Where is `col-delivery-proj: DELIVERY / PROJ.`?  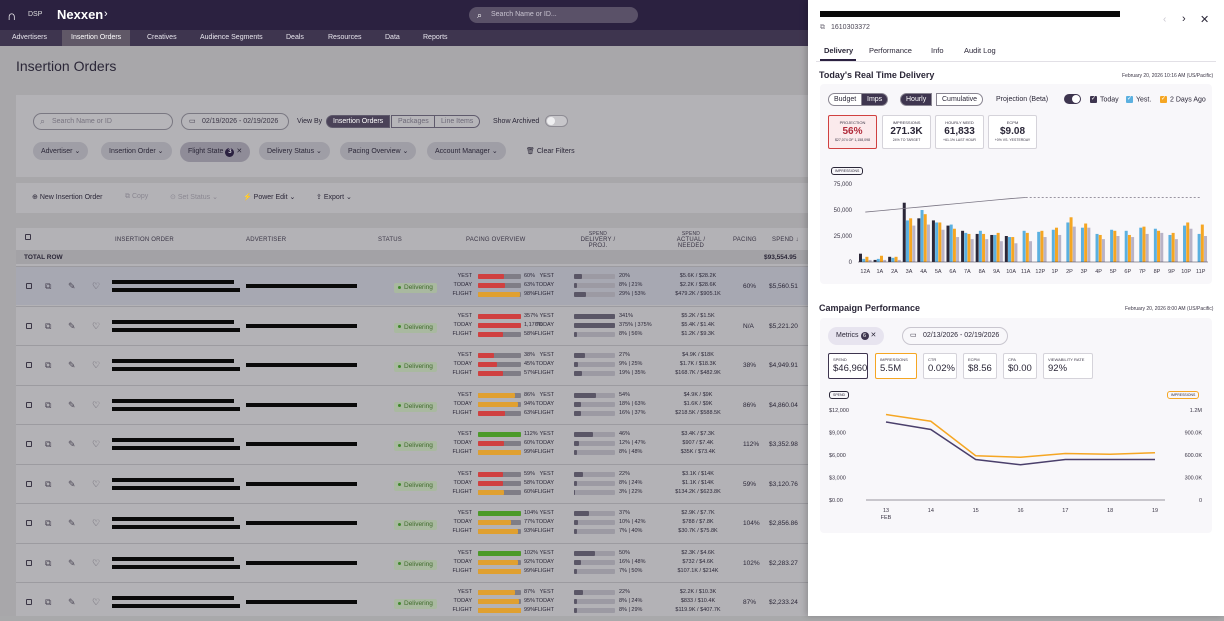 col-delivery-proj: DELIVERY / PROJ. is located at coordinates (598, 243).